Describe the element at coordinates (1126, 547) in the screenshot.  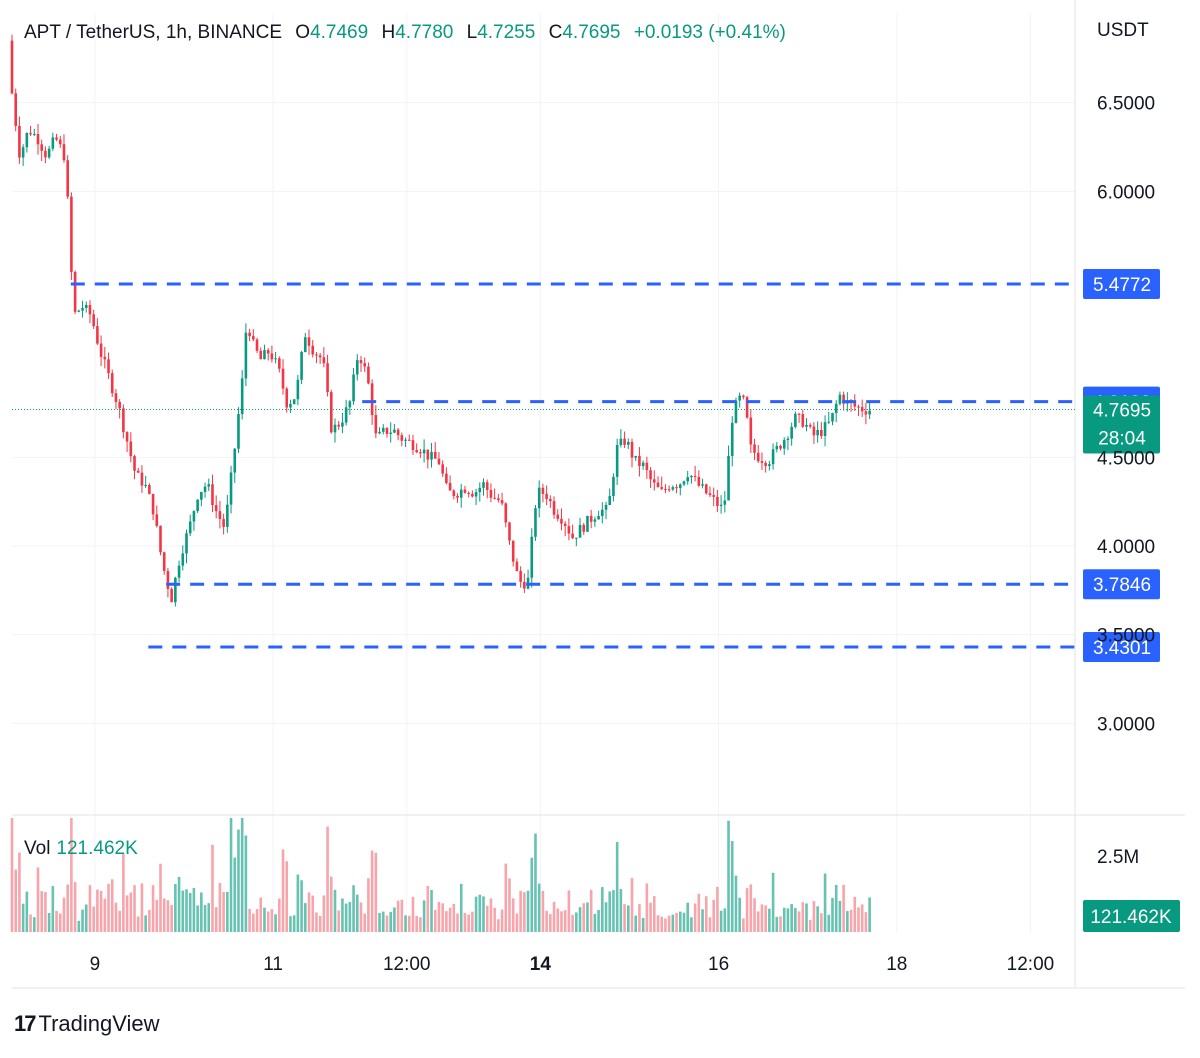
I see `price-tick-label: 4.0000` at that location.